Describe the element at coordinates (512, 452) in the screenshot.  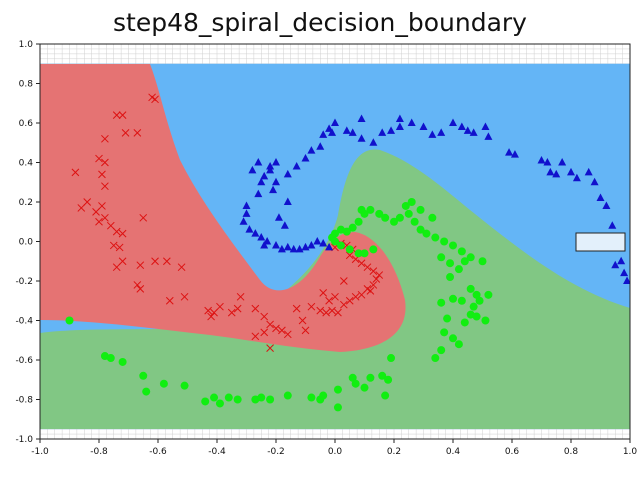
I see `x-tick-label: 0.6` at that location.